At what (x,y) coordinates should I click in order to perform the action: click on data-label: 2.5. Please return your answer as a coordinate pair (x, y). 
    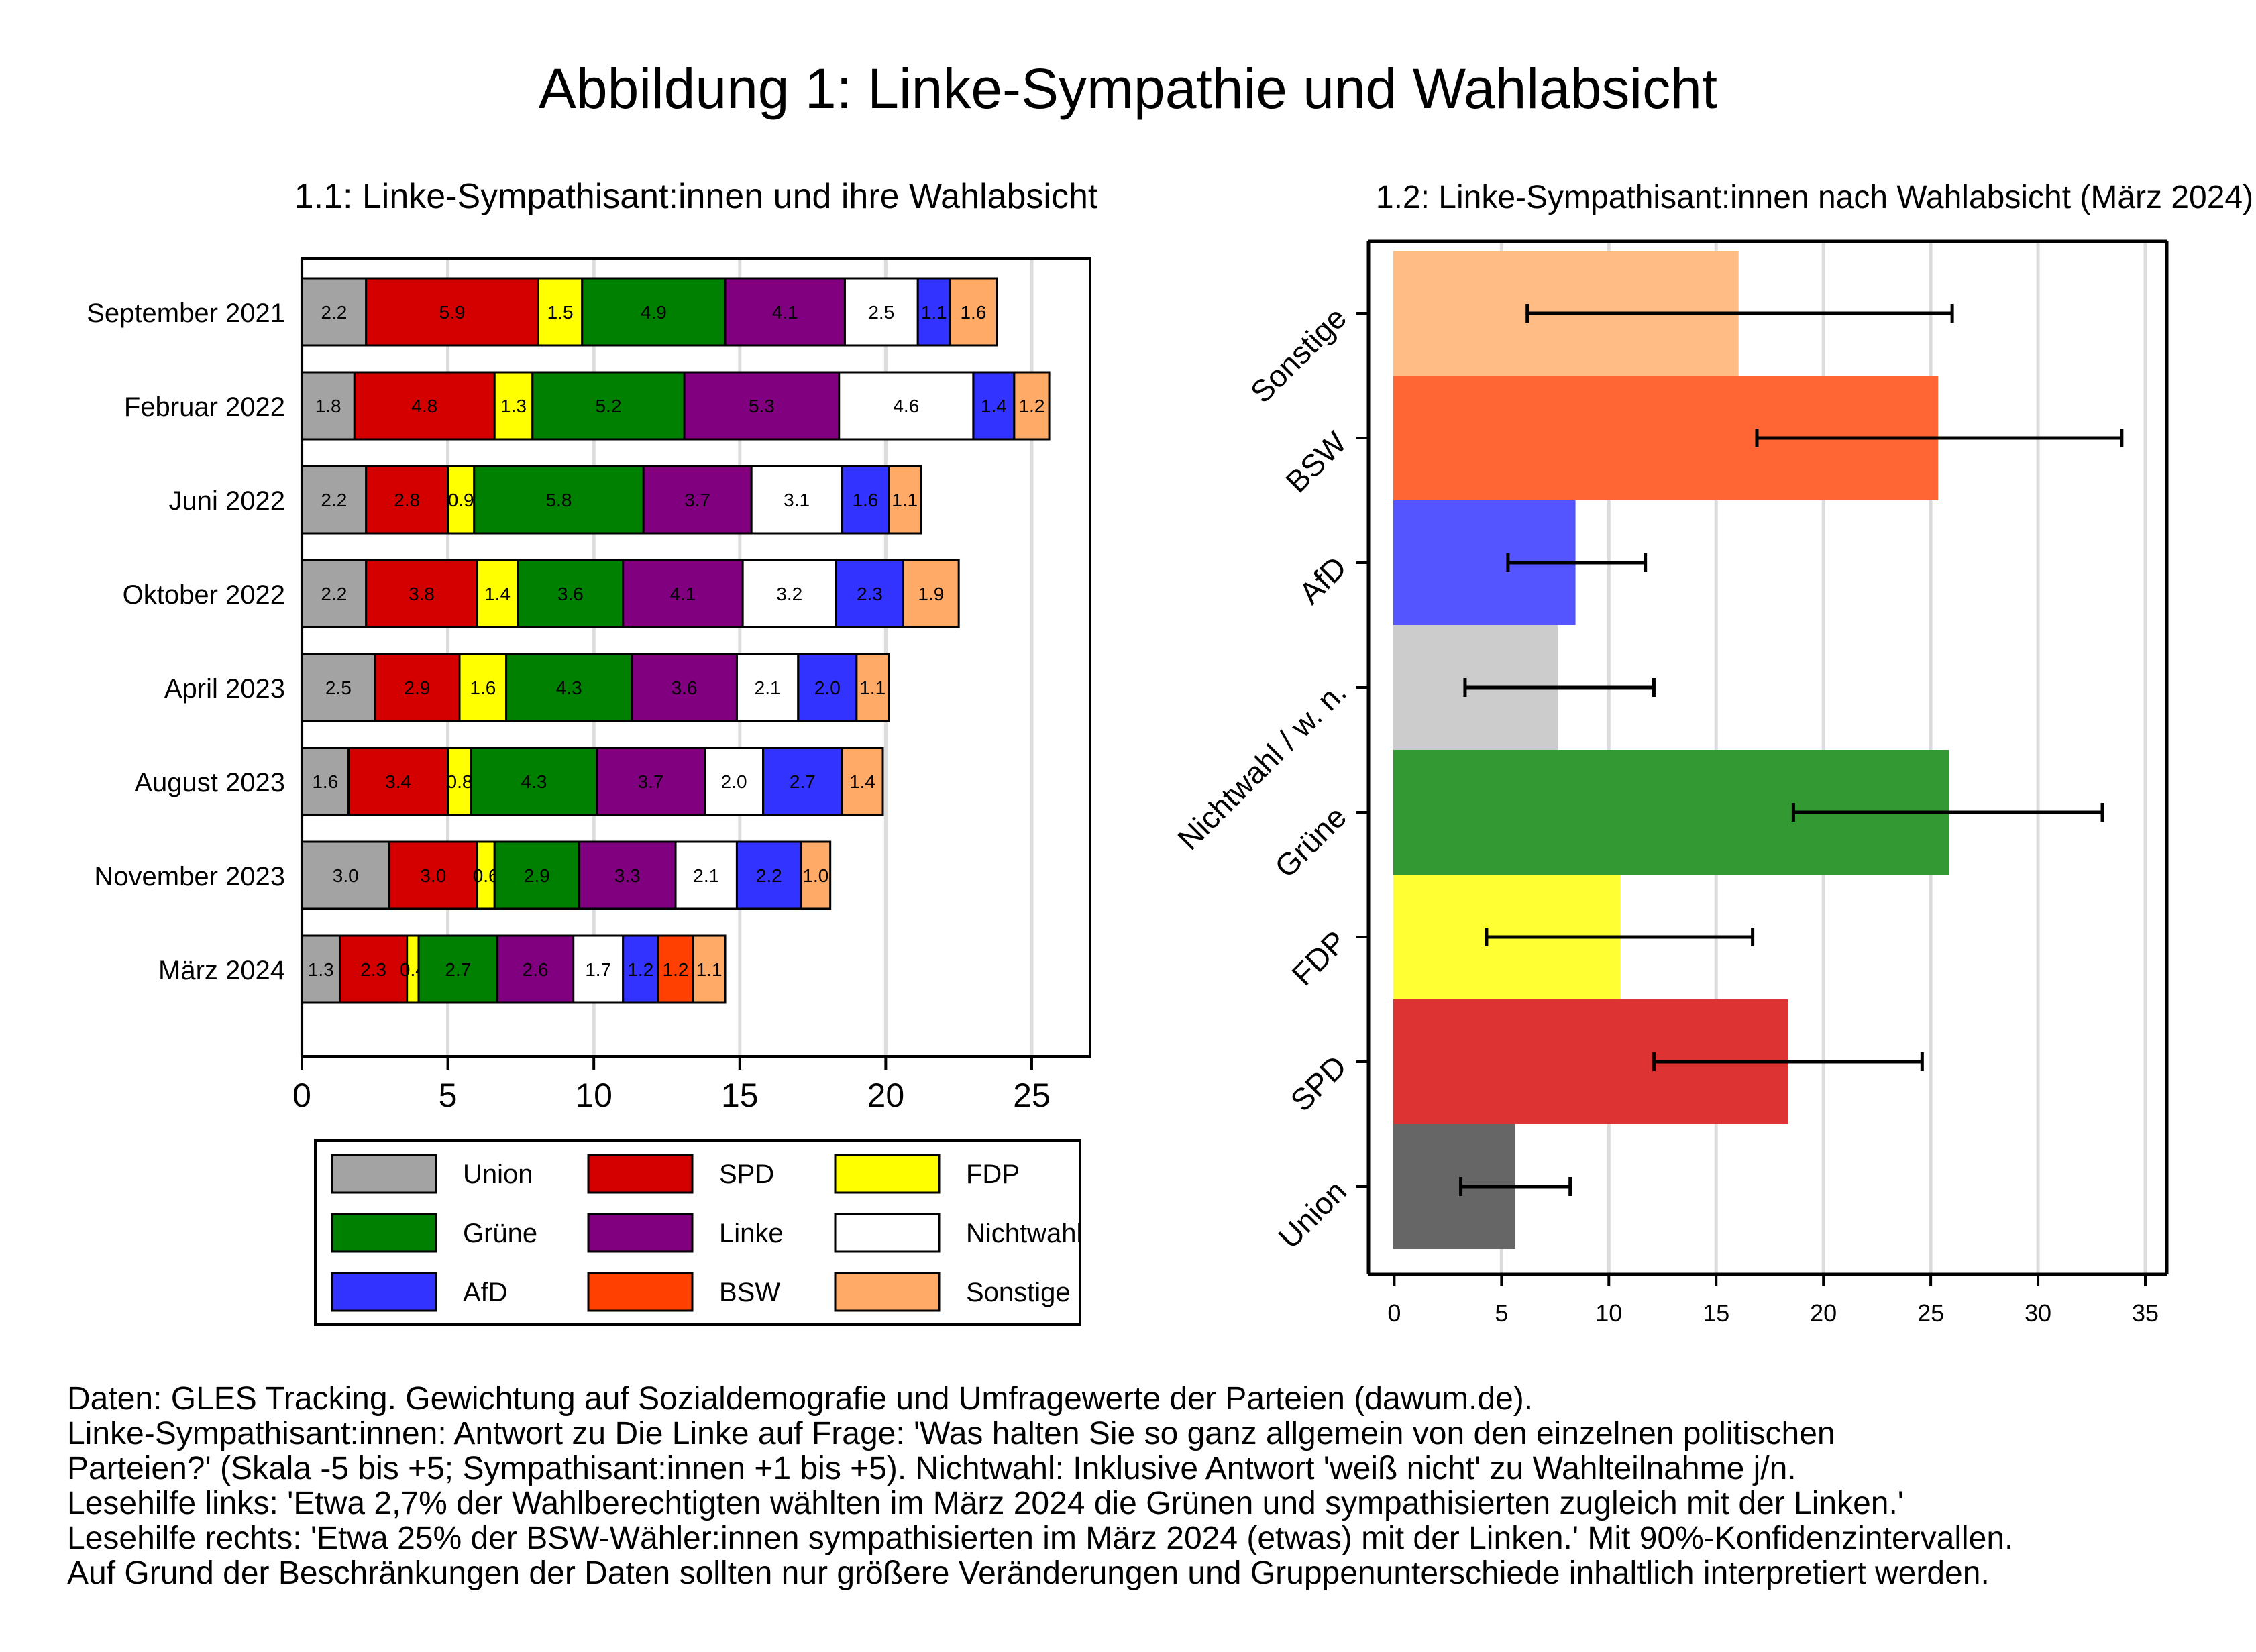
    Looking at the image, I should click on (338, 687).